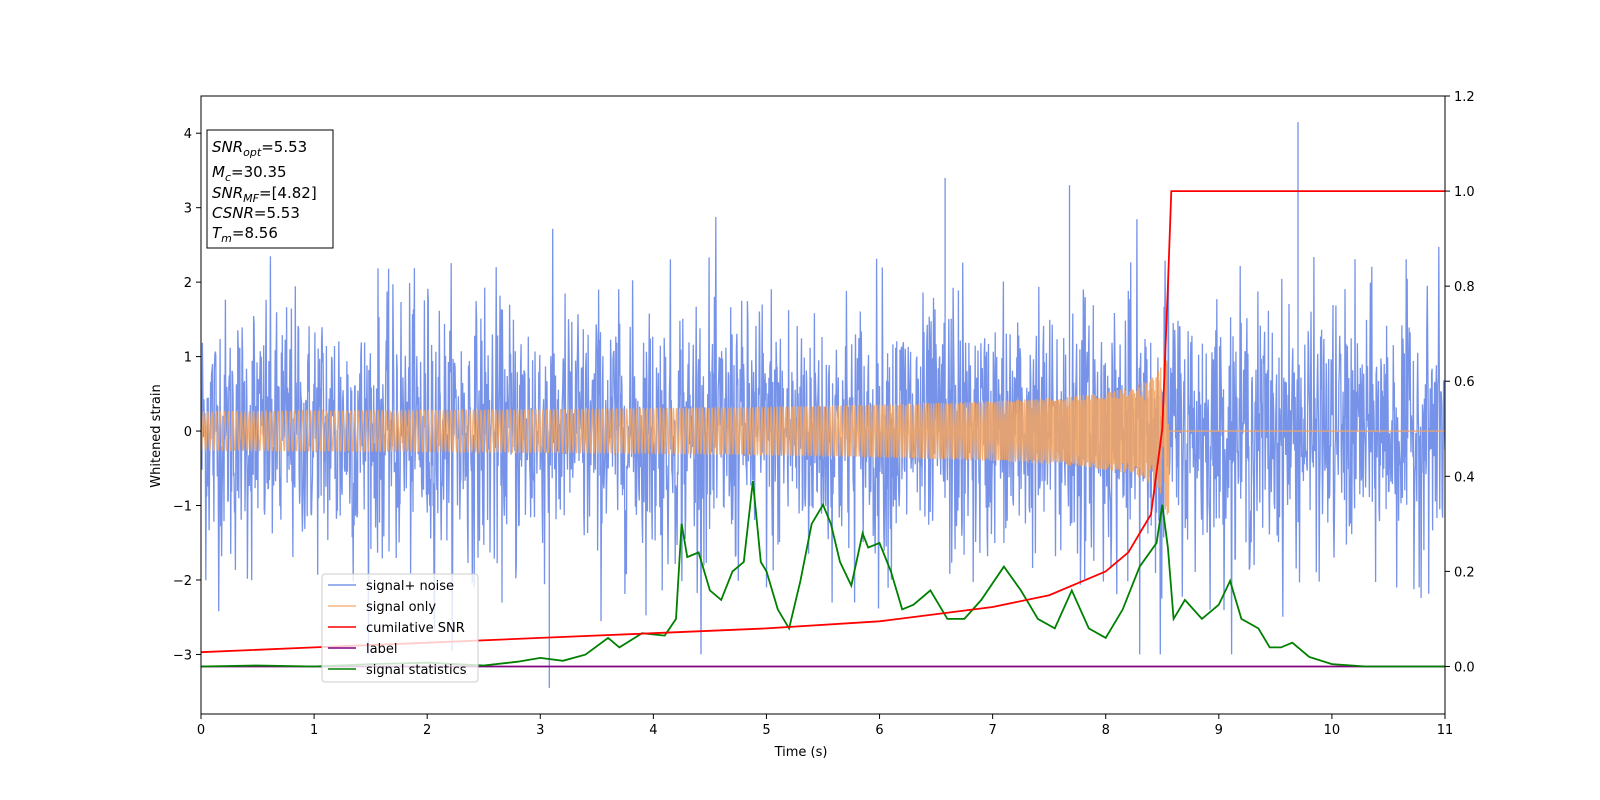 The height and width of the screenshot is (800, 1600). What do you see at coordinates (1106, 730) in the screenshot?
I see `x-tick-label: 8` at bounding box center [1106, 730].